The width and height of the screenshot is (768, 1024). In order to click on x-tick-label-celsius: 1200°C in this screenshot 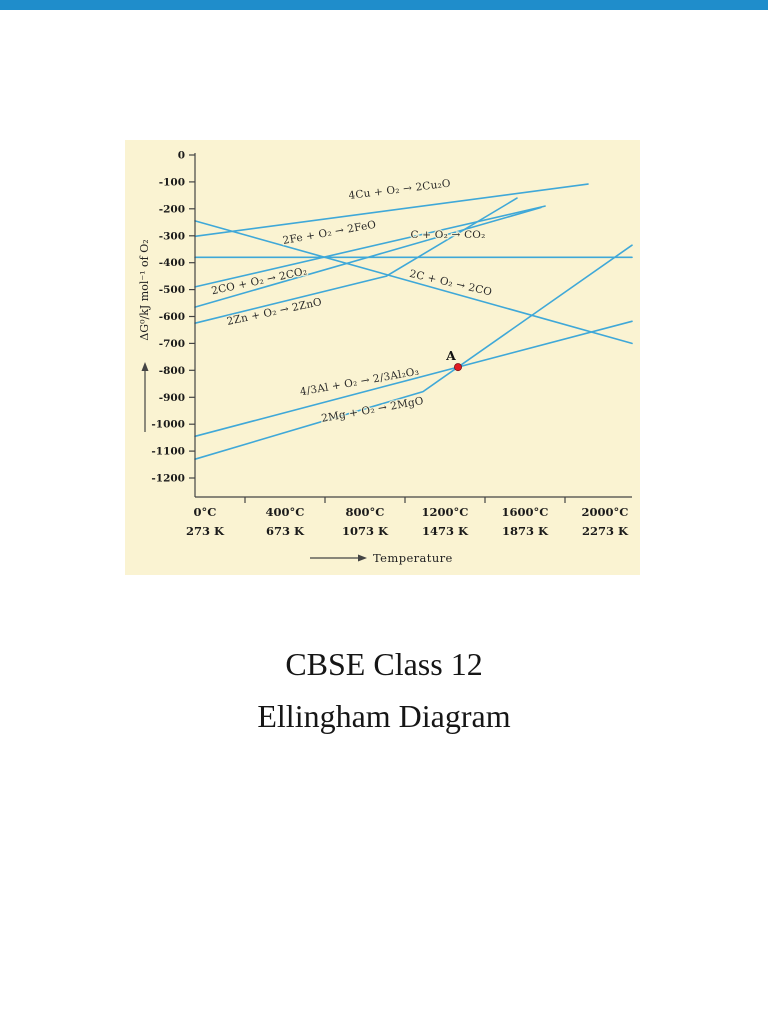, I will do `click(445, 512)`.